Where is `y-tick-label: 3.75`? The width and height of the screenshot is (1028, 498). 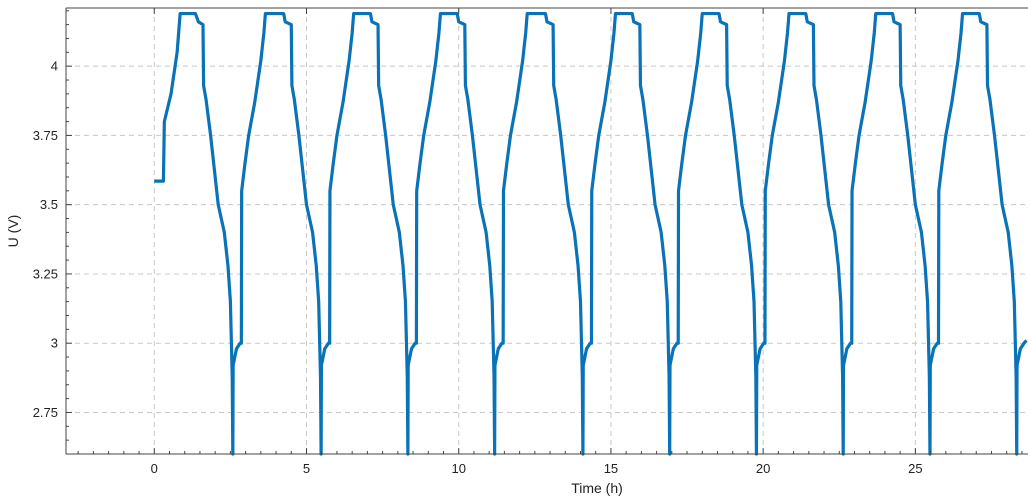 y-tick-label: 3.75 is located at coordinates (45, 135).